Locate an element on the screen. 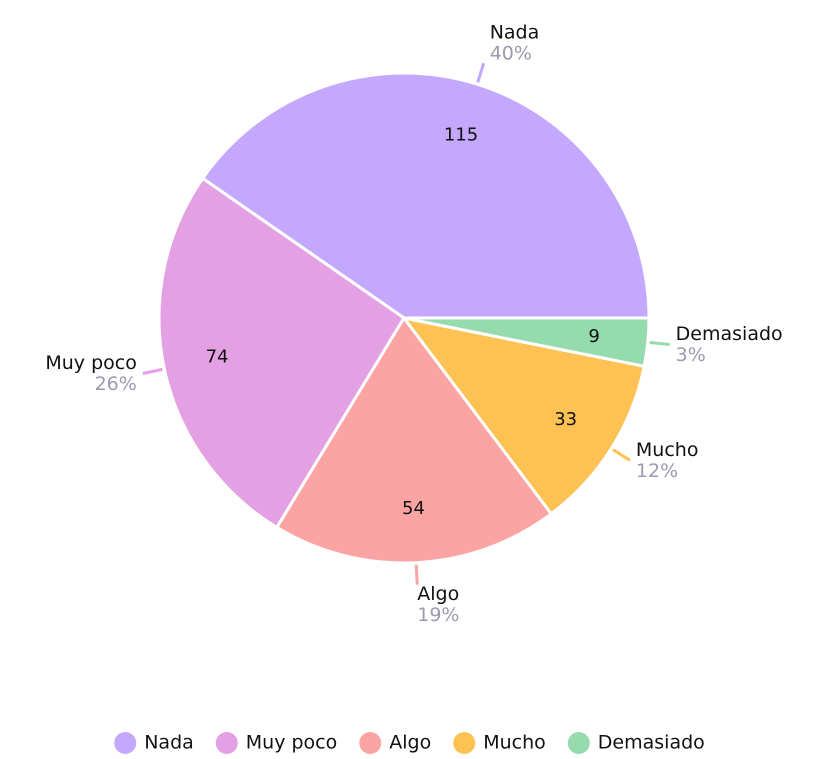 The width and height of the screenshot is (819, 759). legend-label: Muy poco is located at coordinates (291, 743).